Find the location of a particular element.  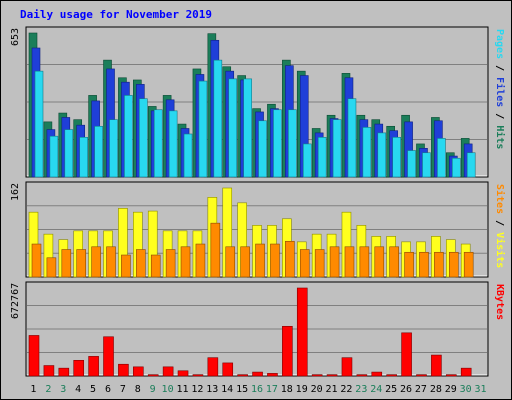

x-tick-label-day-22: 22 is located at coordinates (346, 389).